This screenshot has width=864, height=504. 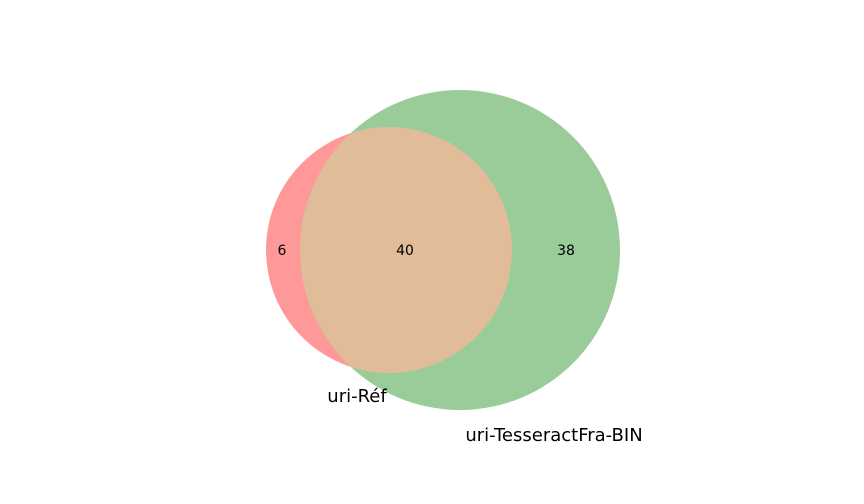 I want to click on only-a-count: 6, so click(x=282, y=251).